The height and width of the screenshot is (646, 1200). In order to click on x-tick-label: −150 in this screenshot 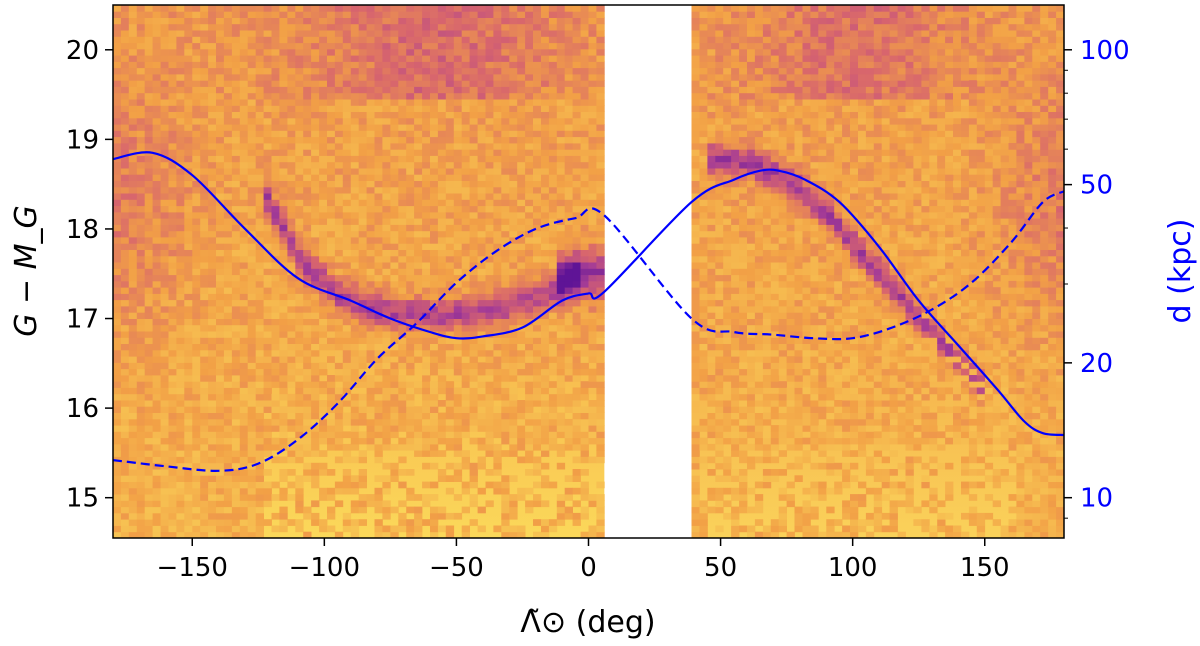, I will do `click(192, 568)`.